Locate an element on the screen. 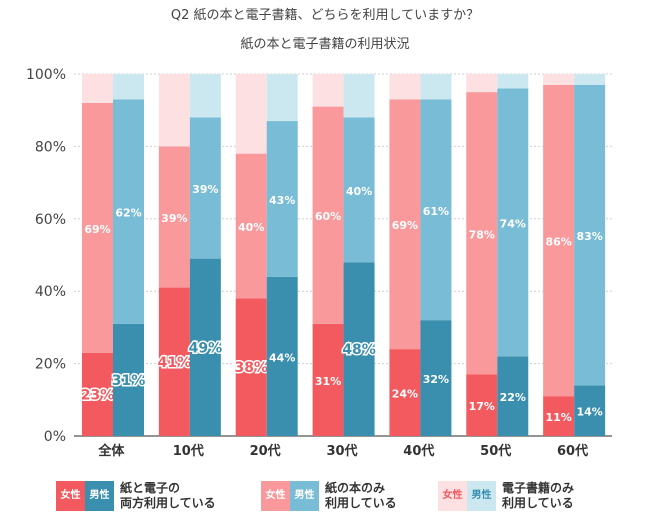  x-tick-label: 10代 is located at coordinates (188, 451).